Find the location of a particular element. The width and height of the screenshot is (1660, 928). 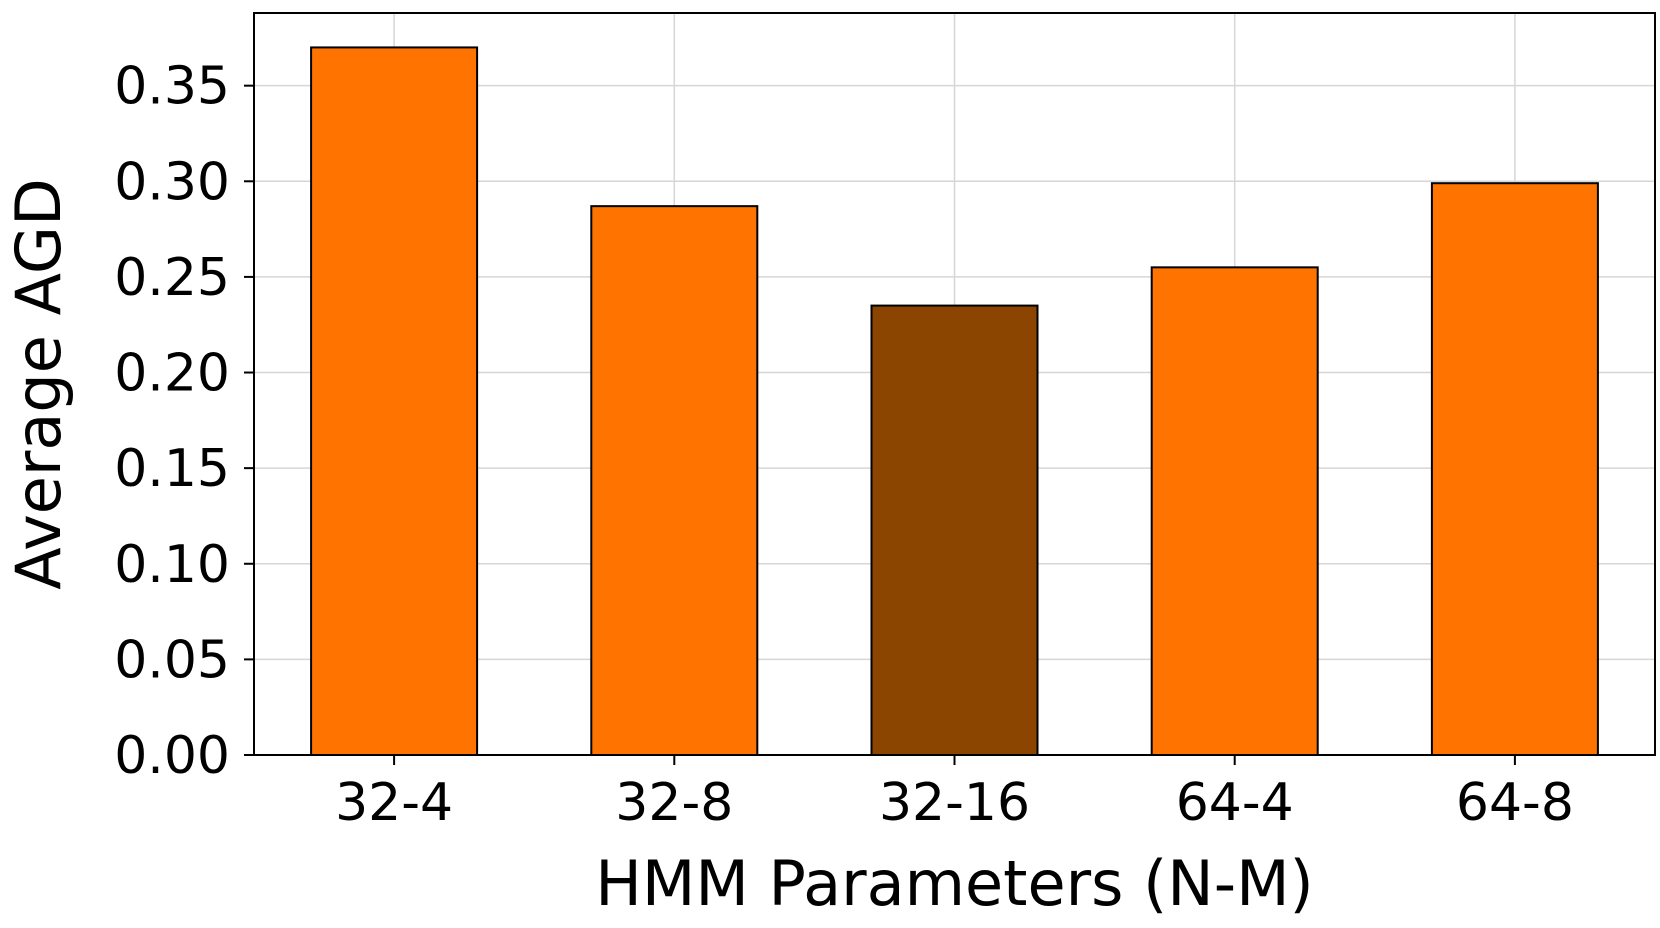

x-tick-label: 64-4 is located at coordinates (1235, 803).